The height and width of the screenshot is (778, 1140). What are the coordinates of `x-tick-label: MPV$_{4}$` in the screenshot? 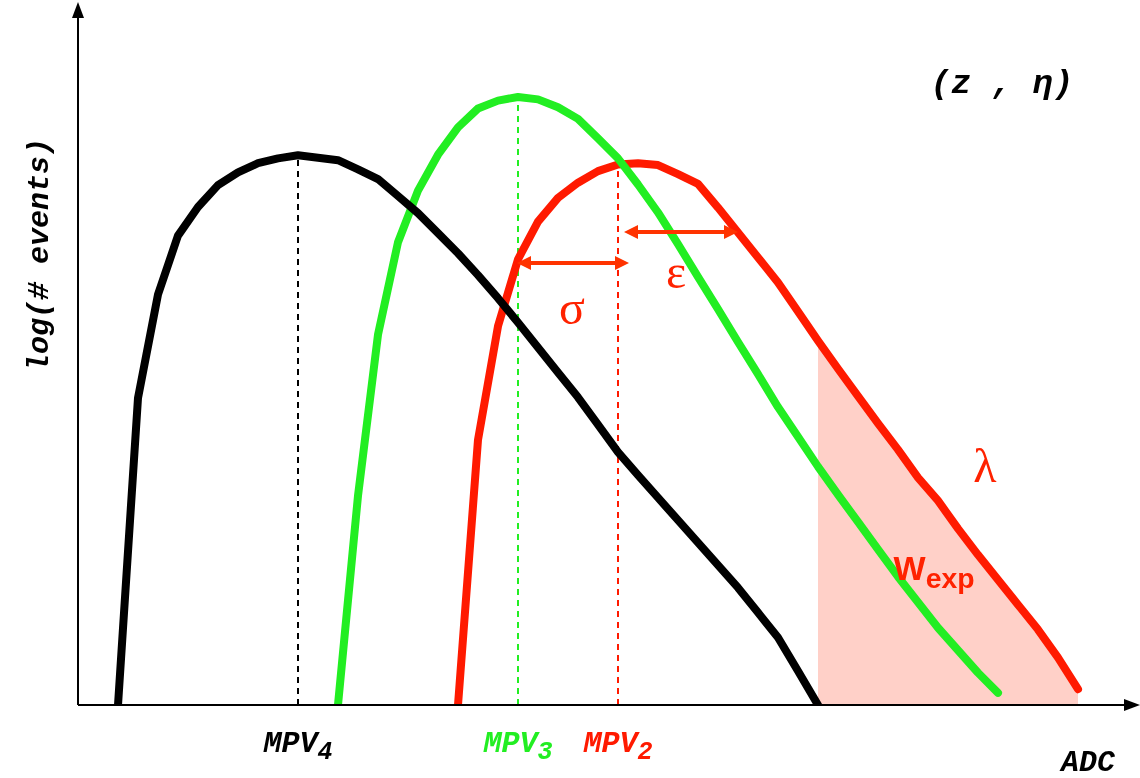 It's located at (298, 747).